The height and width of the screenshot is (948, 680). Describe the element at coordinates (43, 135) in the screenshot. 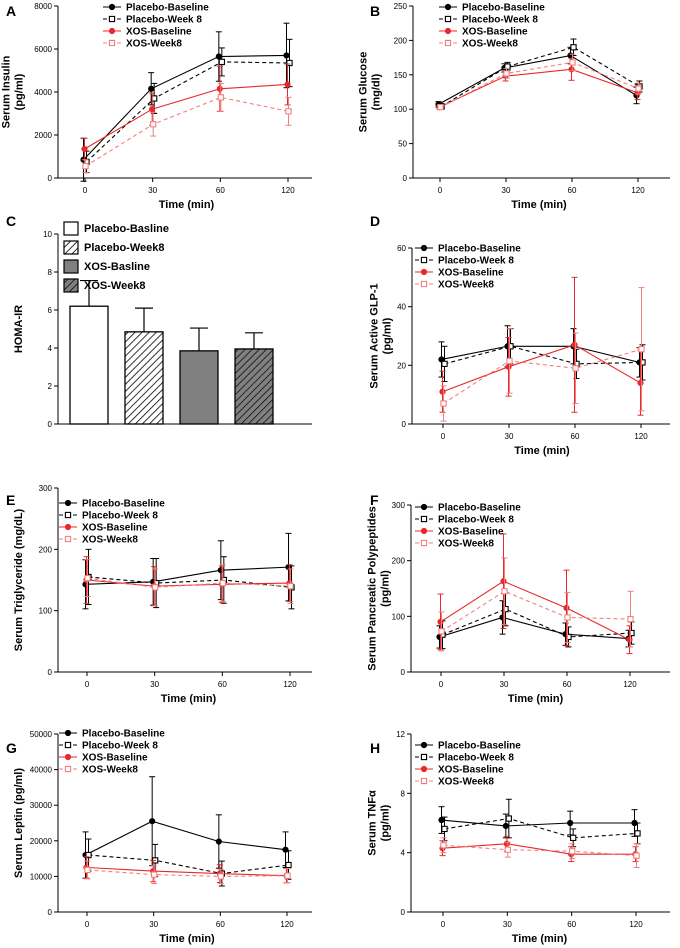

I see `y-tick-label: 2000` at that location.